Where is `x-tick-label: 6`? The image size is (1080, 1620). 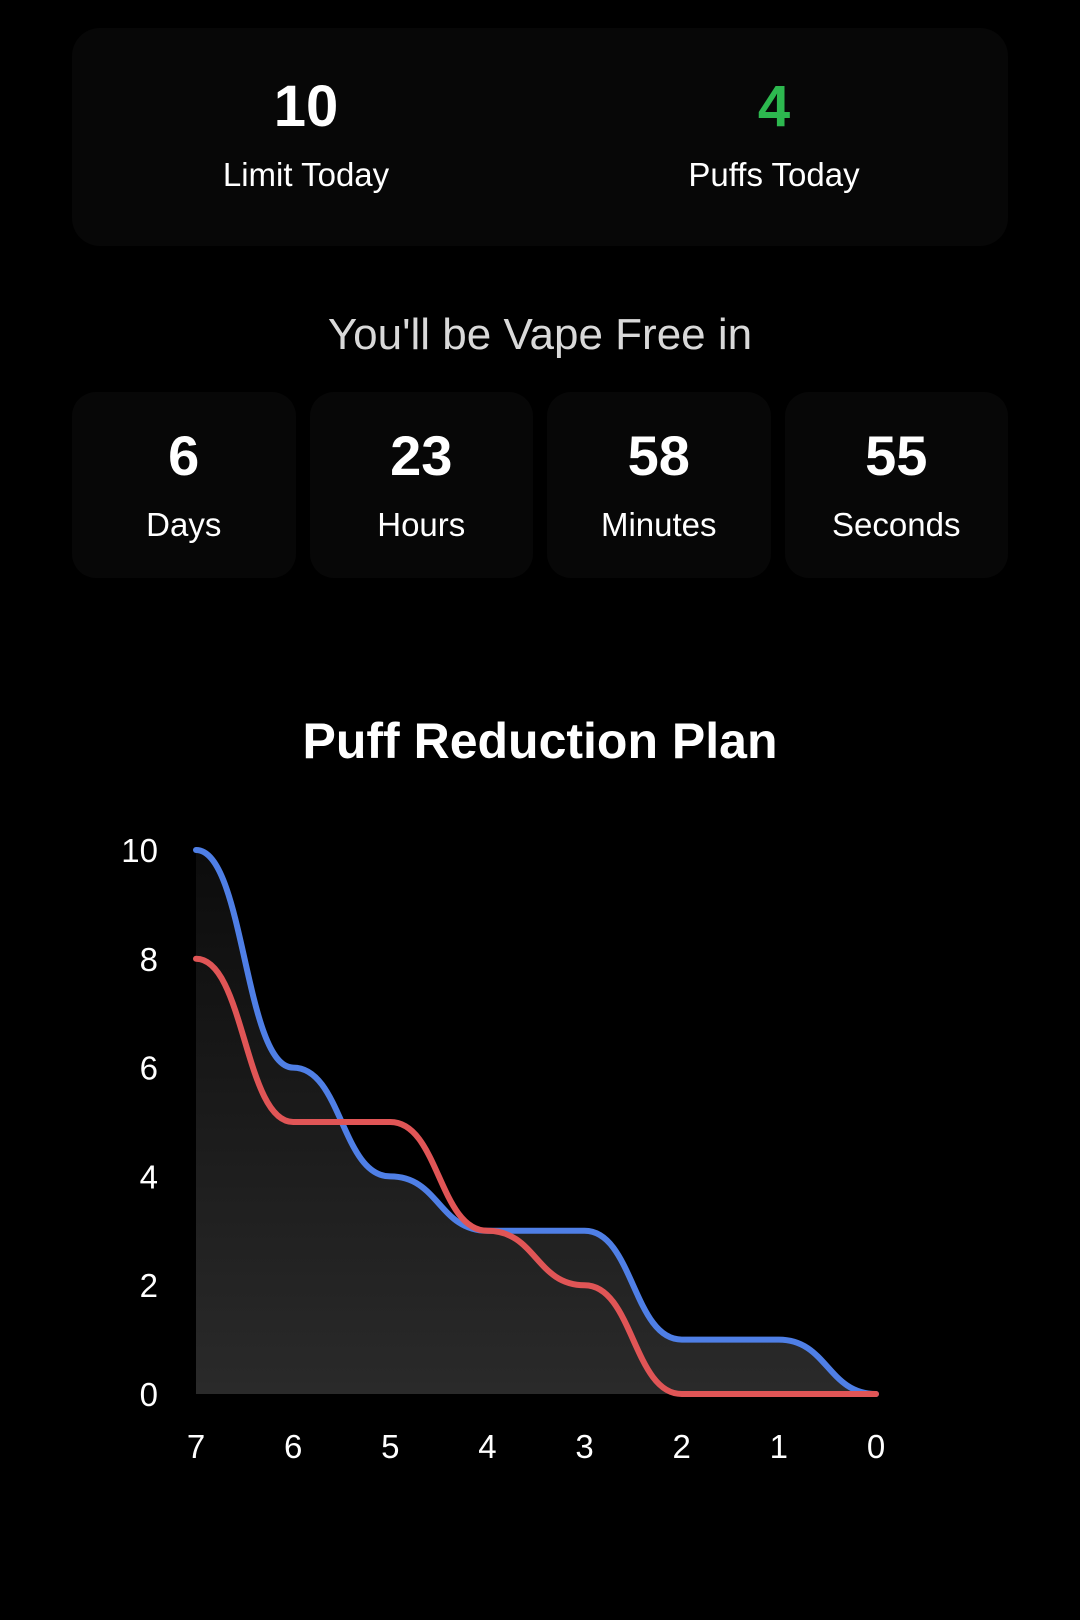 x-tick-label: 6 is located at coordinates (293, 1446).